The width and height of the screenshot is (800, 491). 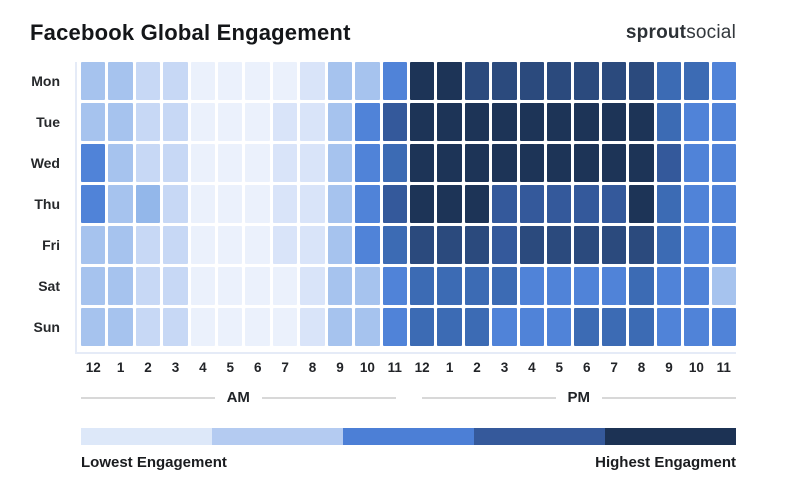 What do you see at coordinates (656, 32) in the screenshot?
I see `logo-text-bold: sprout` at bounding box center [656, 32].